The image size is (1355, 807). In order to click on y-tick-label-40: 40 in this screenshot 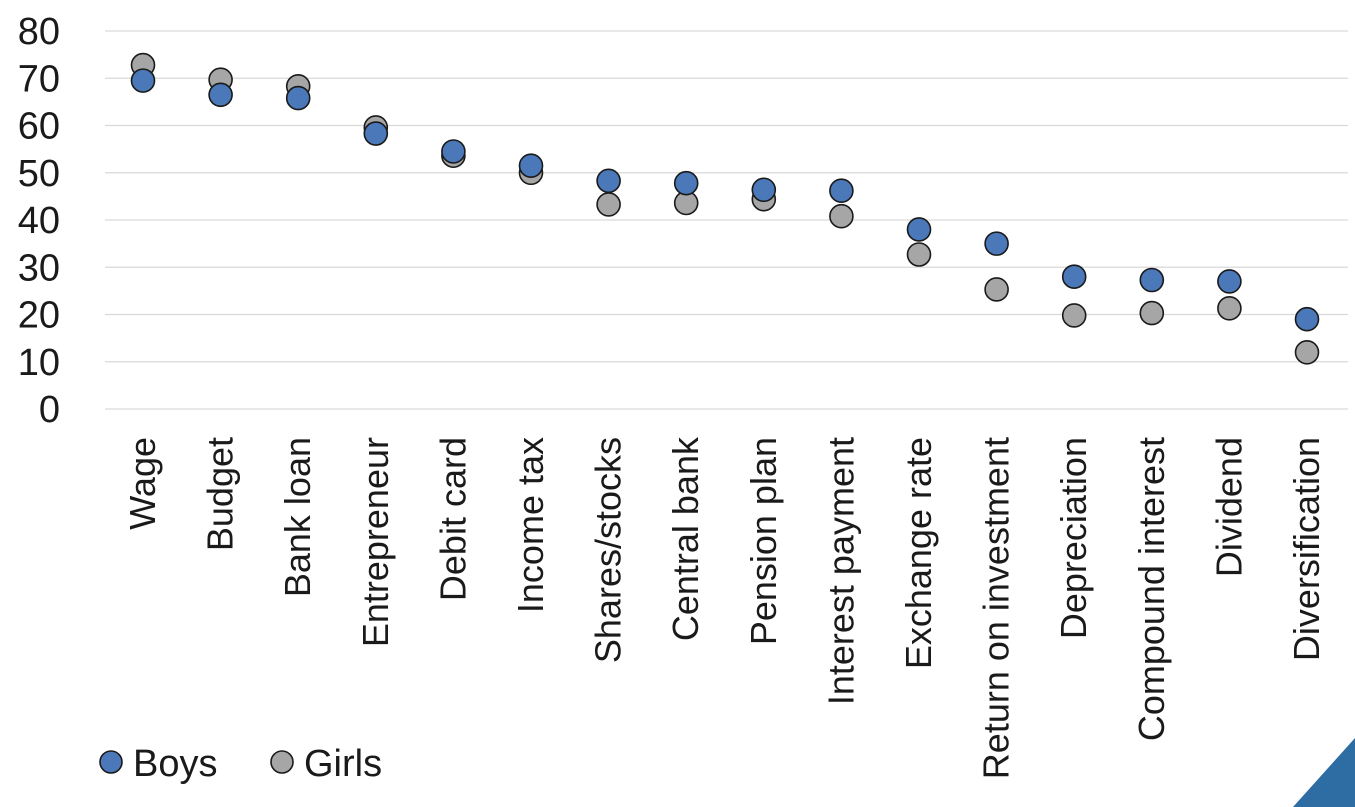, I will do `click(39, 221)`.